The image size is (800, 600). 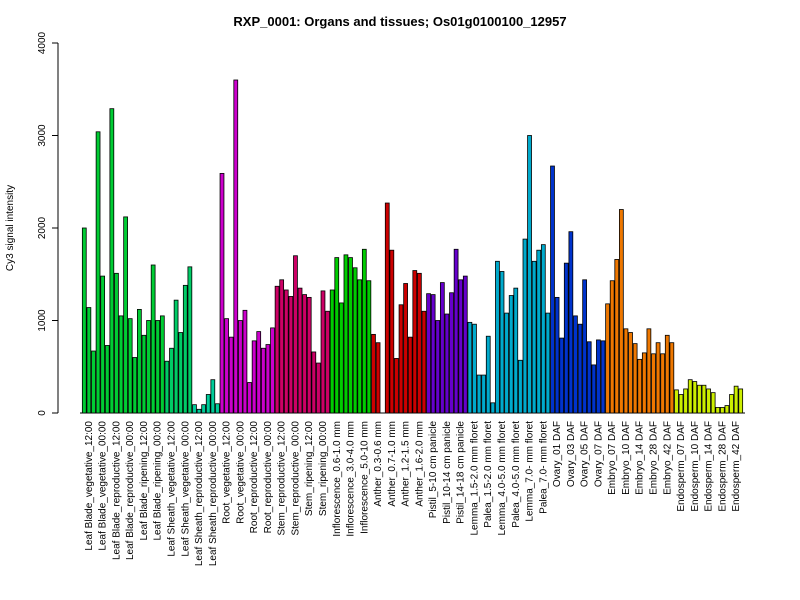 I want to click on x-tick-label: Embryo_07 DAF, so click(x=612, y=458).